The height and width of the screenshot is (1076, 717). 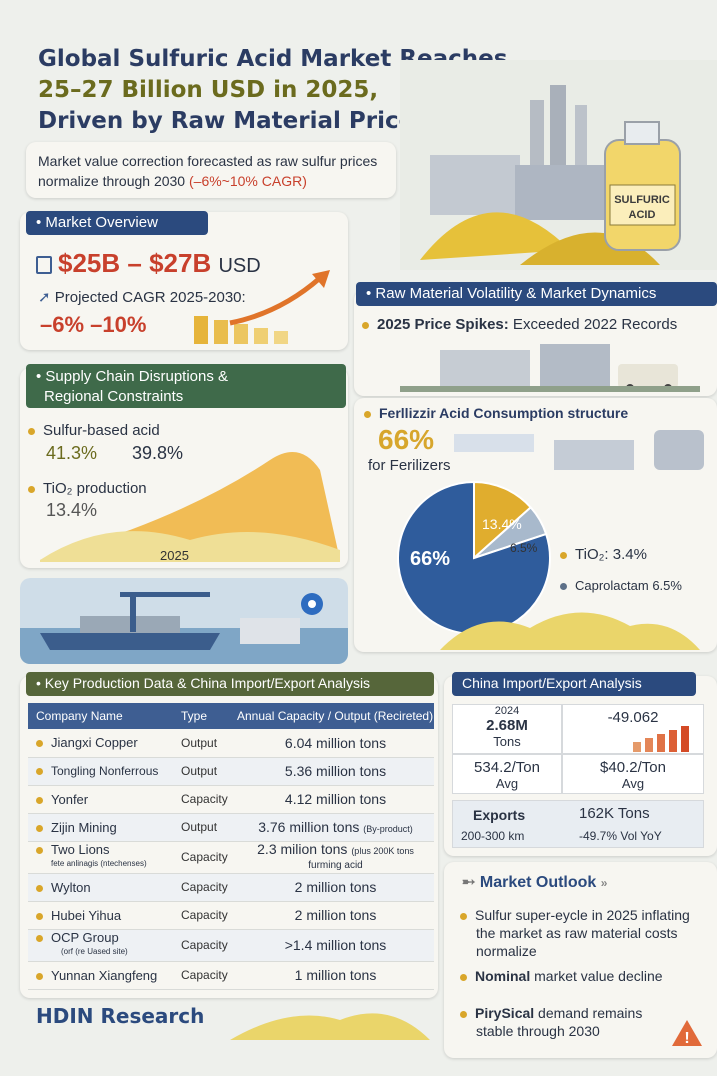 I want to click on stat-year: 2024, so click(x=507, y=711).